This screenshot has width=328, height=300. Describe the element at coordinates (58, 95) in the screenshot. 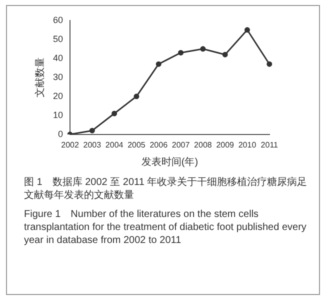

I see `y-tick-label: 20` at that location.